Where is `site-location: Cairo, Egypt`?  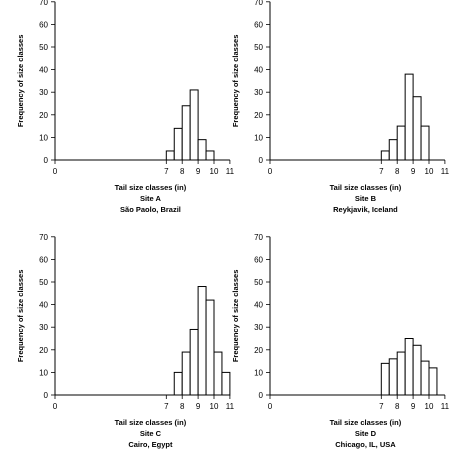
site-location: Cairo, Egypt is located at coordinates (150, 444).